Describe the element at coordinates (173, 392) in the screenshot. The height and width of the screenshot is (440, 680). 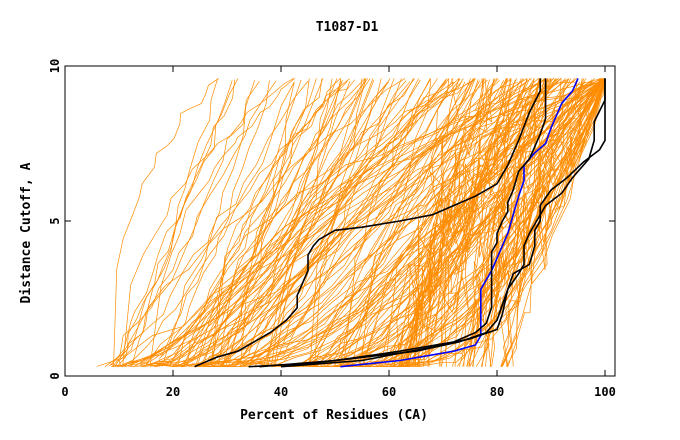
I see `x-tick-label: 20` at that location.